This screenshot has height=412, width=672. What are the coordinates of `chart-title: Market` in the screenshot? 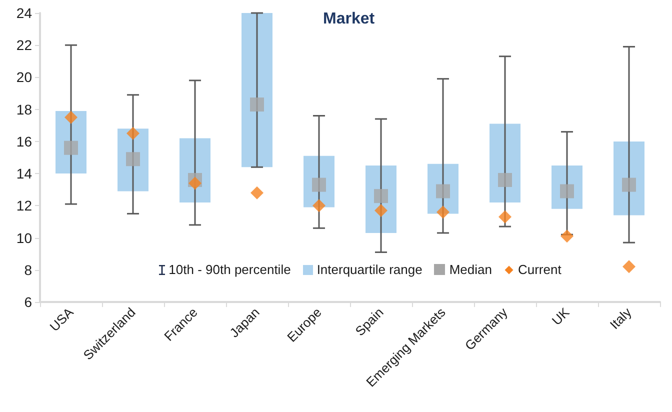 It's located at (349, 19).